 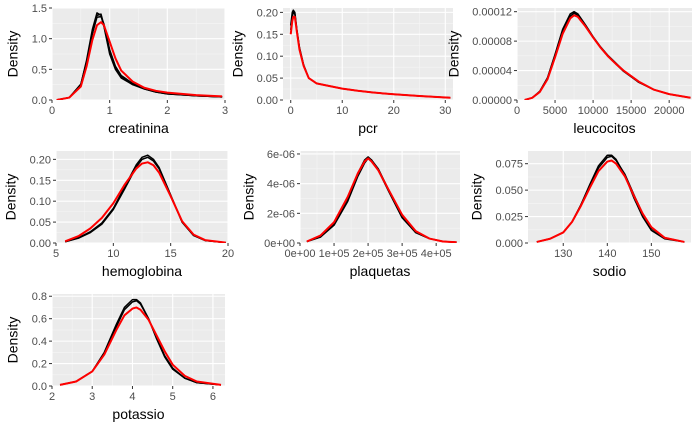 What do you see at coordinates (604, 128) in the screenshot?
I see `x-axis-title: leucocitos` at bounding box center [604, 128].